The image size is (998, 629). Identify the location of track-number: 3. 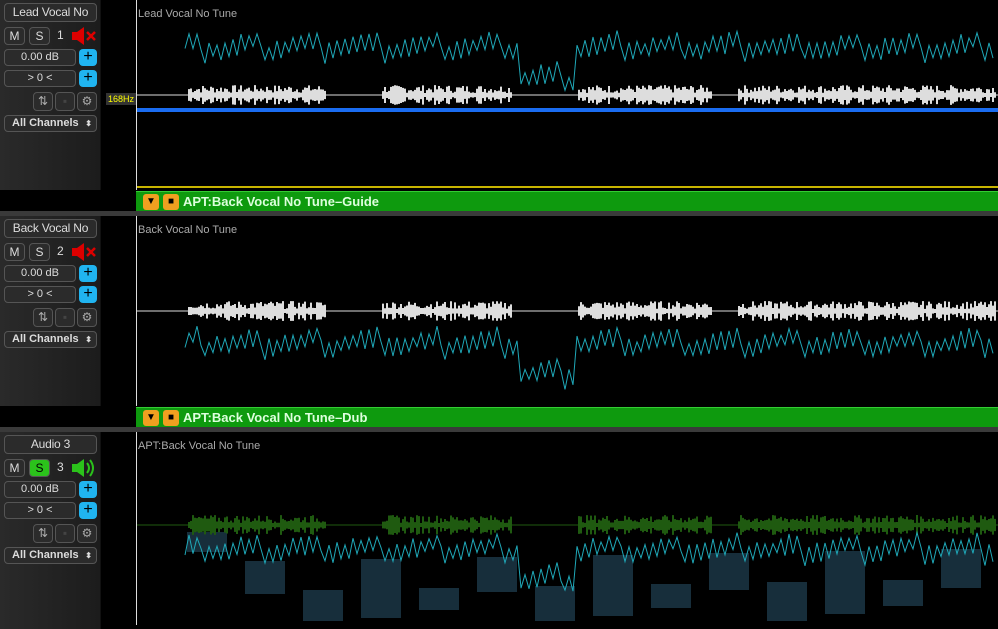
(60, 467).